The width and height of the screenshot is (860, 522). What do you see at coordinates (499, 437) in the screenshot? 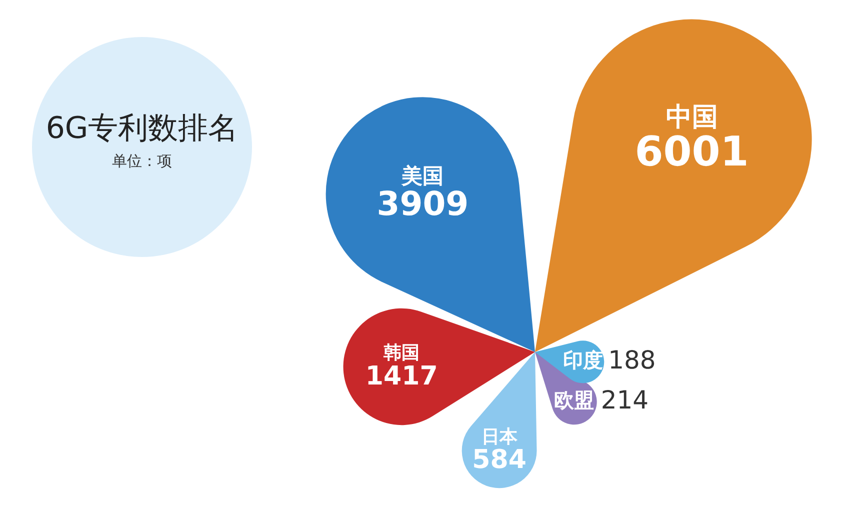
I see `category-label: 日本` at bounding box center [499, 437].